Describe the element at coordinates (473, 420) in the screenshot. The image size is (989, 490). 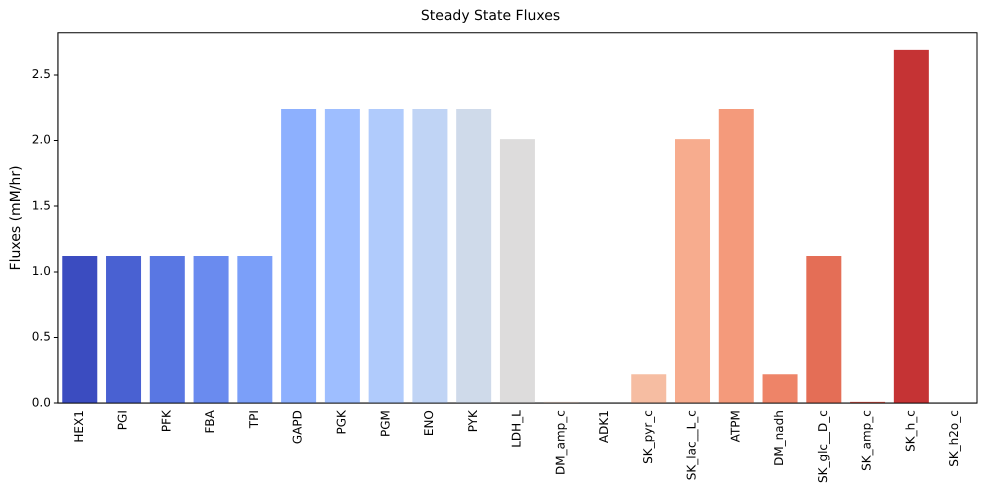
I see `x-tick-label: PYK` at that location.